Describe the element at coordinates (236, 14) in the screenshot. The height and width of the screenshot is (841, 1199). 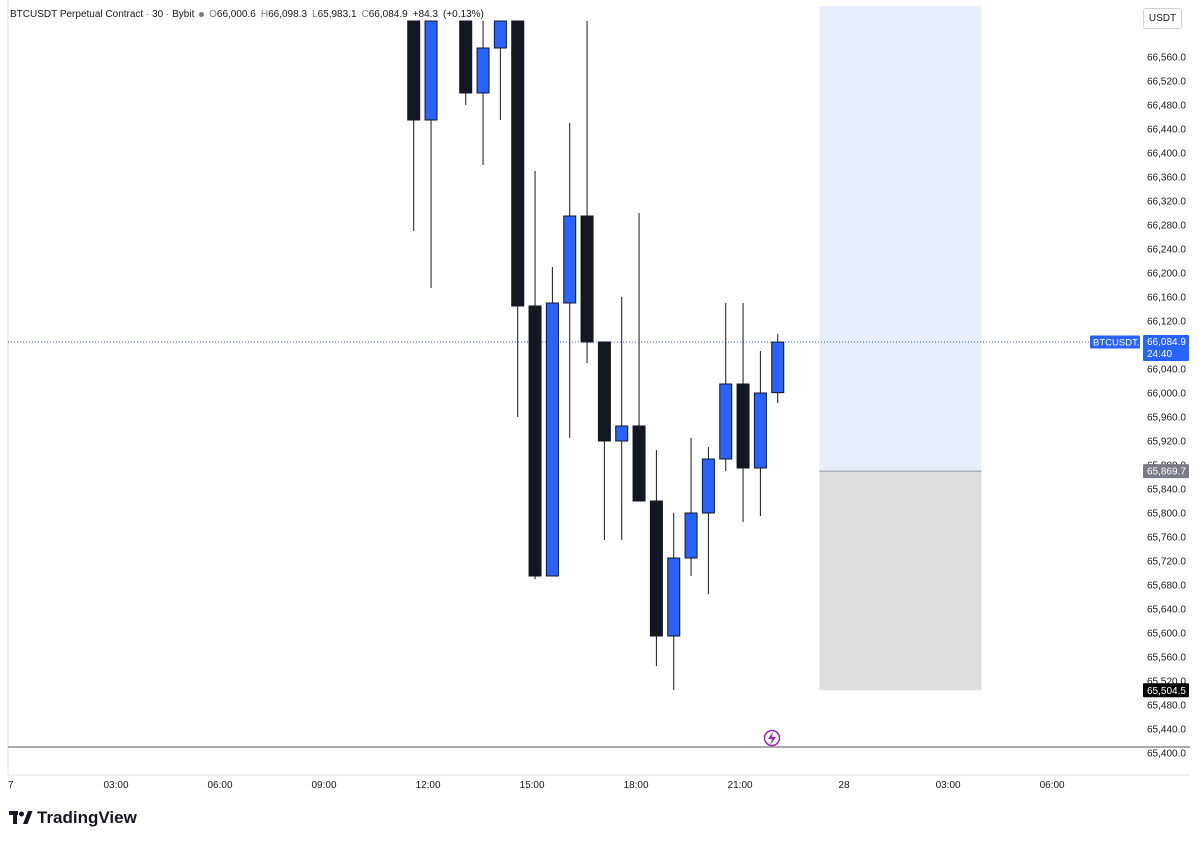
I see `legend-open: 66,000.6` at that location.